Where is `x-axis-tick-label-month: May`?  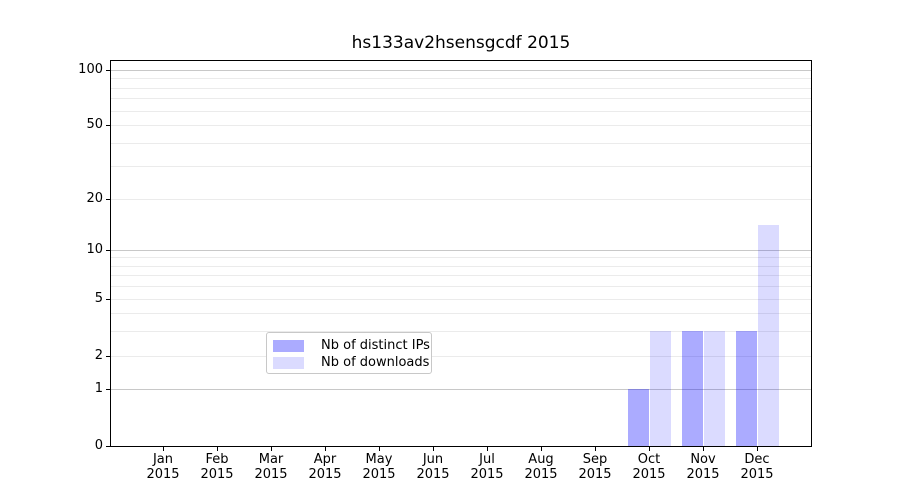 x-axis-tick-label-month: May is located at coordinates (379, 459).